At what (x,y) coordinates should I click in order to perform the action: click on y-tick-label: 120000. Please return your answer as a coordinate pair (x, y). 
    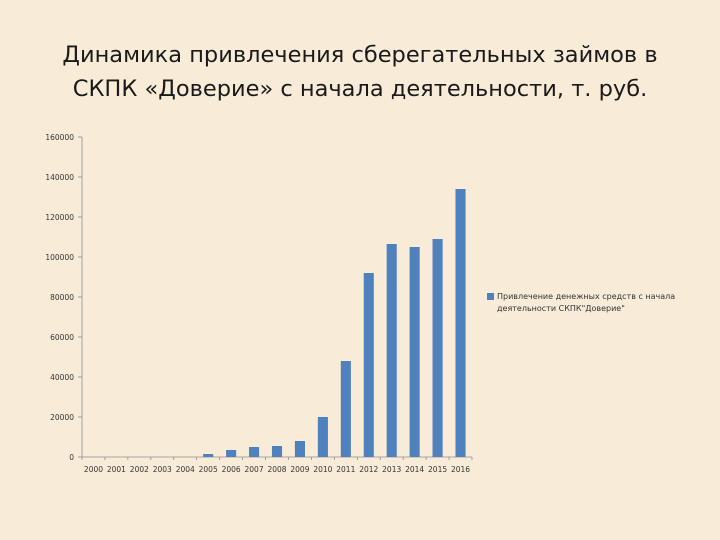
    Looking at the image, I should click on (59, 217).